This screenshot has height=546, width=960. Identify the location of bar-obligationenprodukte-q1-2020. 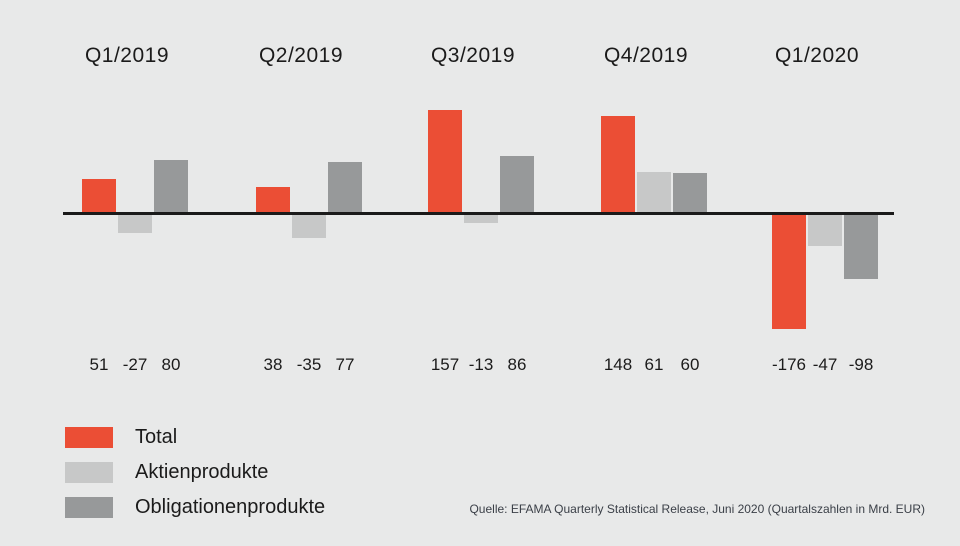
(861, 247).